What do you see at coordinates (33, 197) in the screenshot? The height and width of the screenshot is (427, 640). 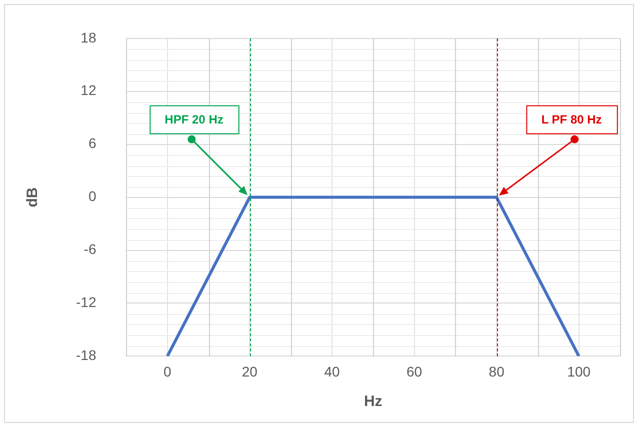 I see `y-axis-title: dB` at bounding box center [33, 197].